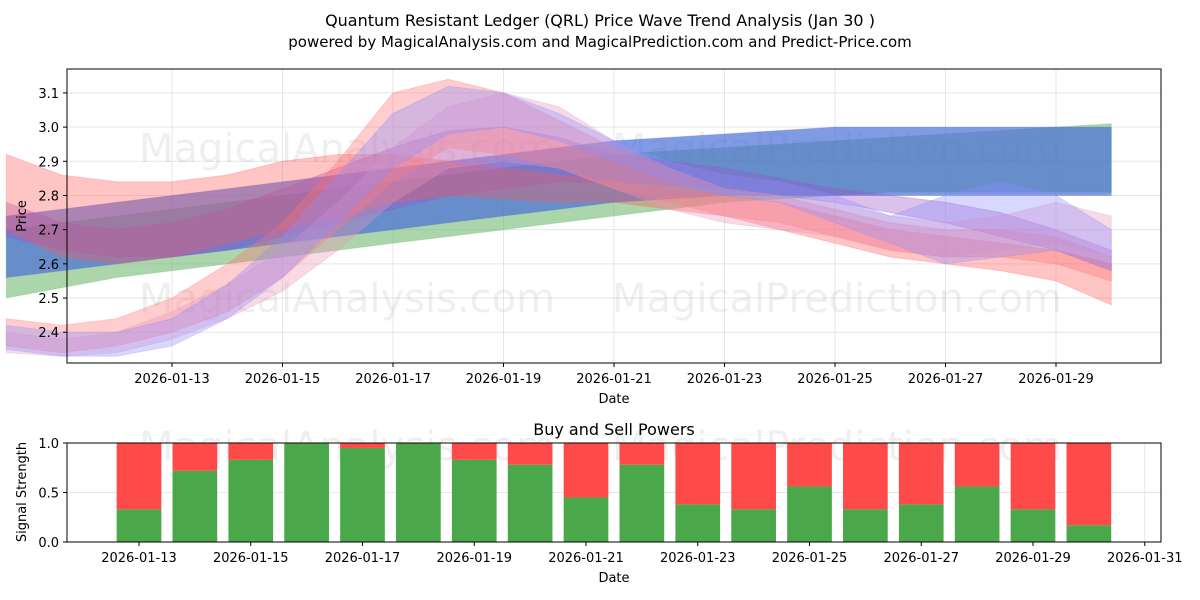 The width and height of the screenshot is (1200, 600). What do you see at coordinates (48, 162) in the screenshot?
I see `price-y-tick-label: 2.9` at bounding box center [48, 162].